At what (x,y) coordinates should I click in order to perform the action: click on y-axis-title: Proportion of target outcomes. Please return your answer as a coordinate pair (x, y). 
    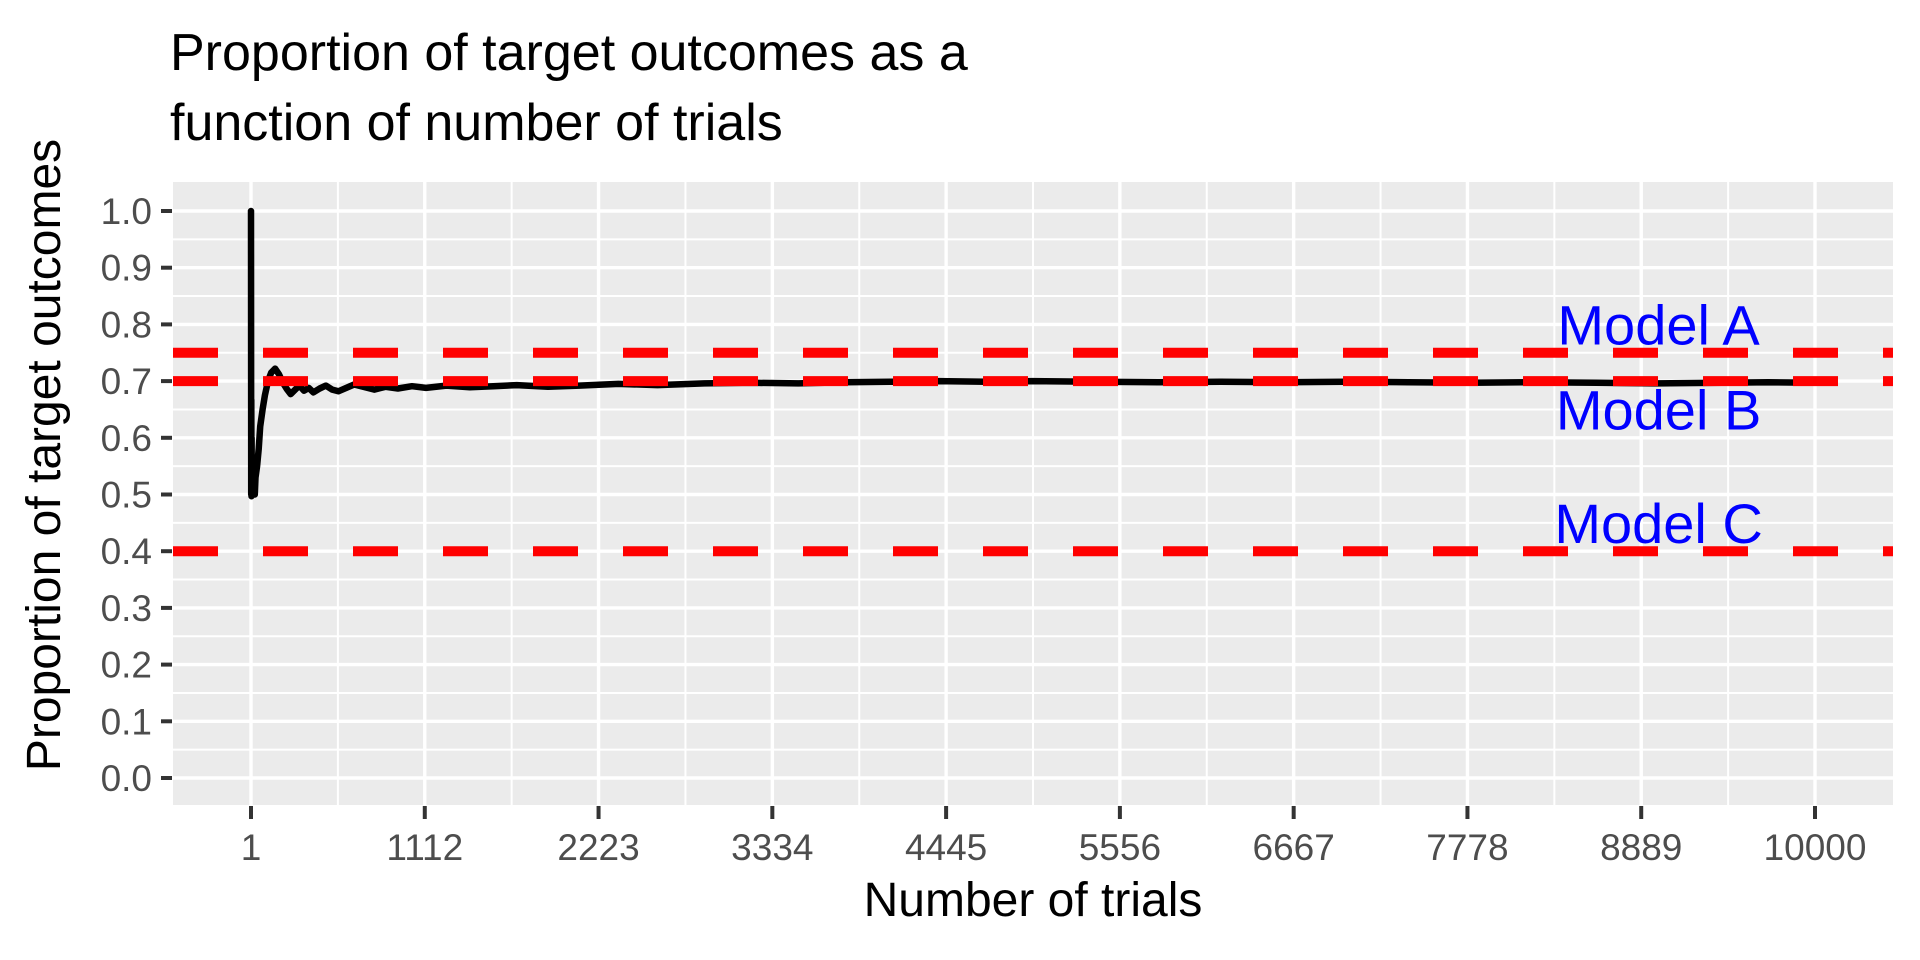
    Looking at the image, I should click on (44, 455).